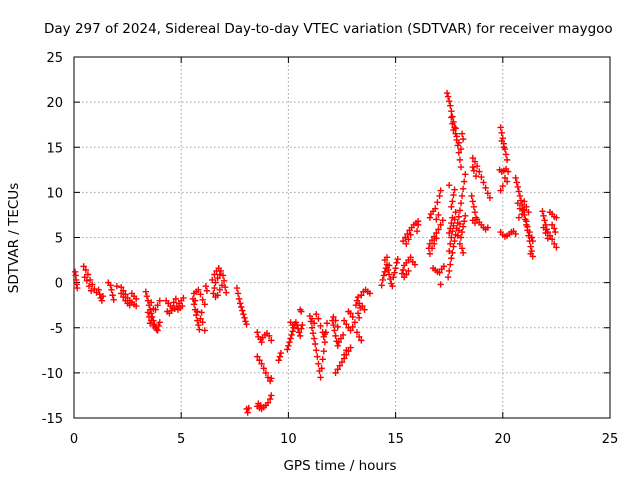  I want to click on series-sv37, so click(481, 177).